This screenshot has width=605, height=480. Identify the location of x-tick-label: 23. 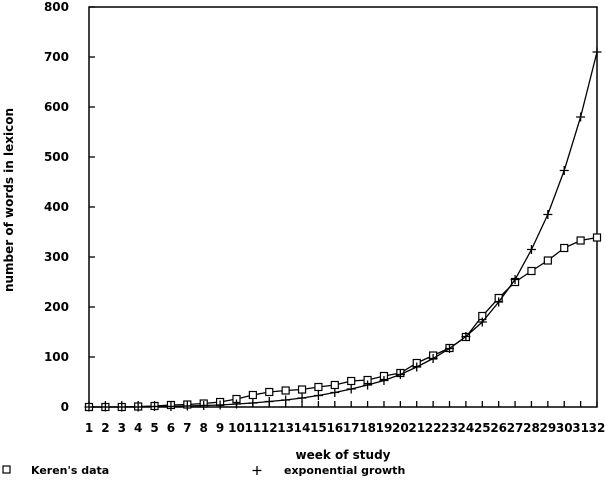
(449, 428).